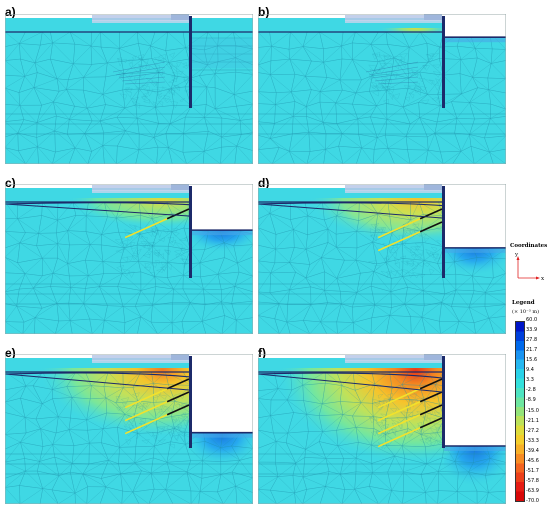  What do you see at coordinates (532, 450) in the screenshot?
I see `legend-tick-label: -39.4` at bounding box center [532, 450].